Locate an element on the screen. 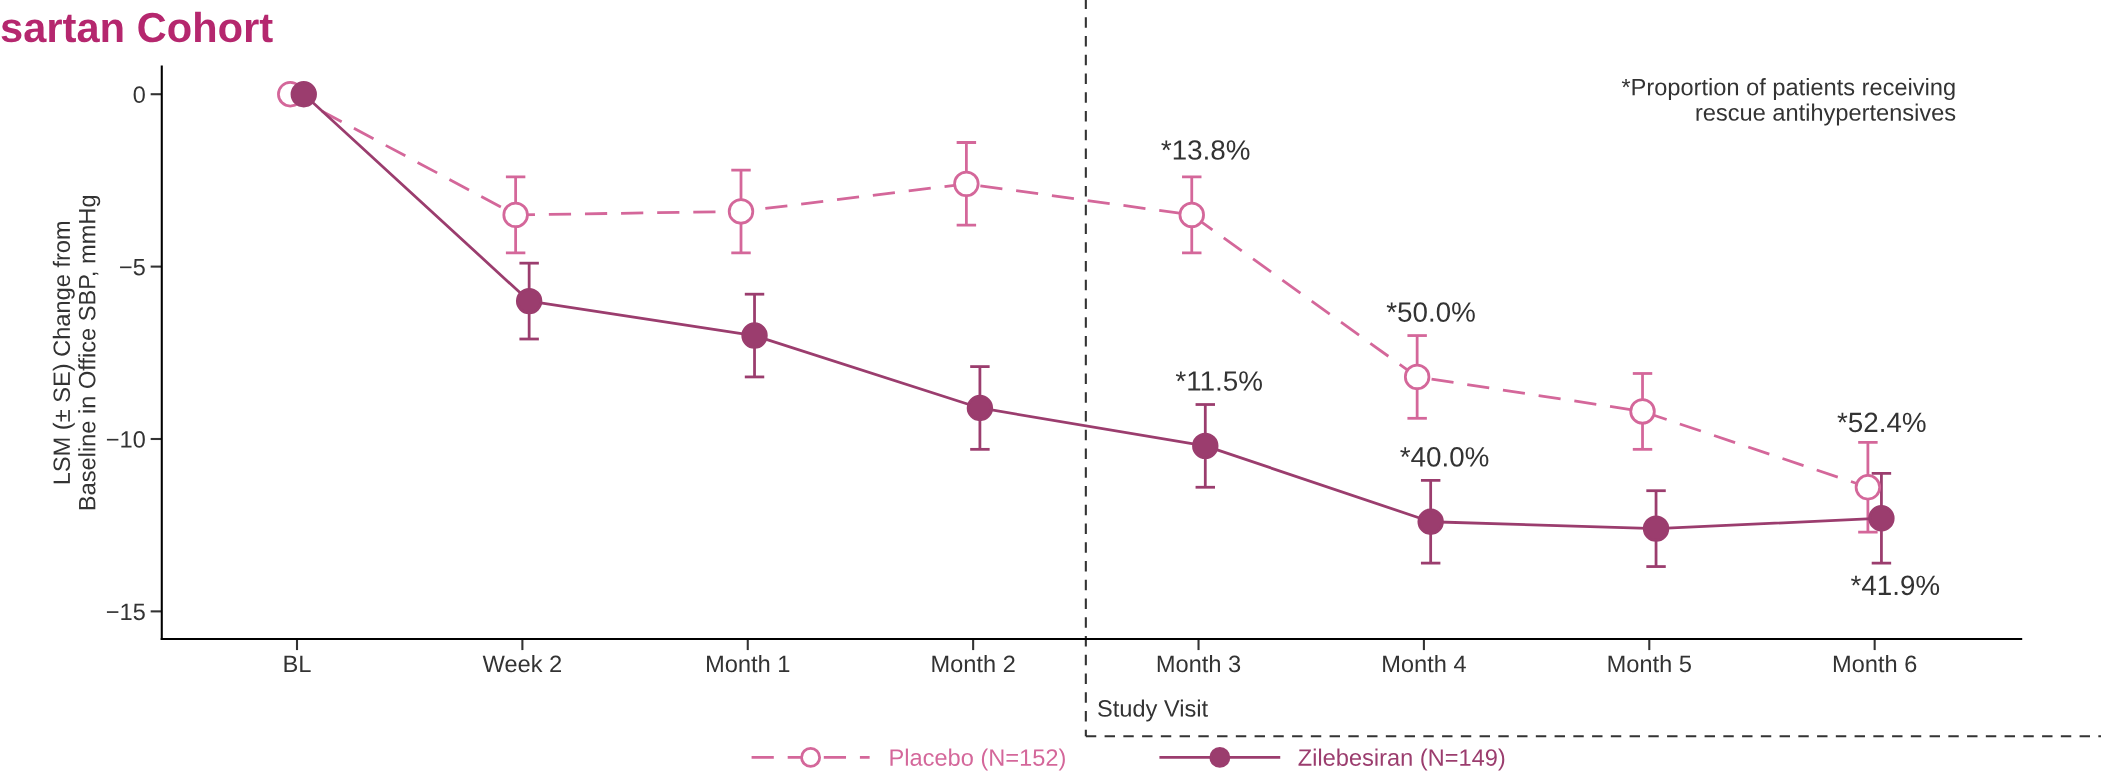 The width and height of the screenshot is (2101, 784). y-tick-label: −10 is located at coordinates (125, 439).